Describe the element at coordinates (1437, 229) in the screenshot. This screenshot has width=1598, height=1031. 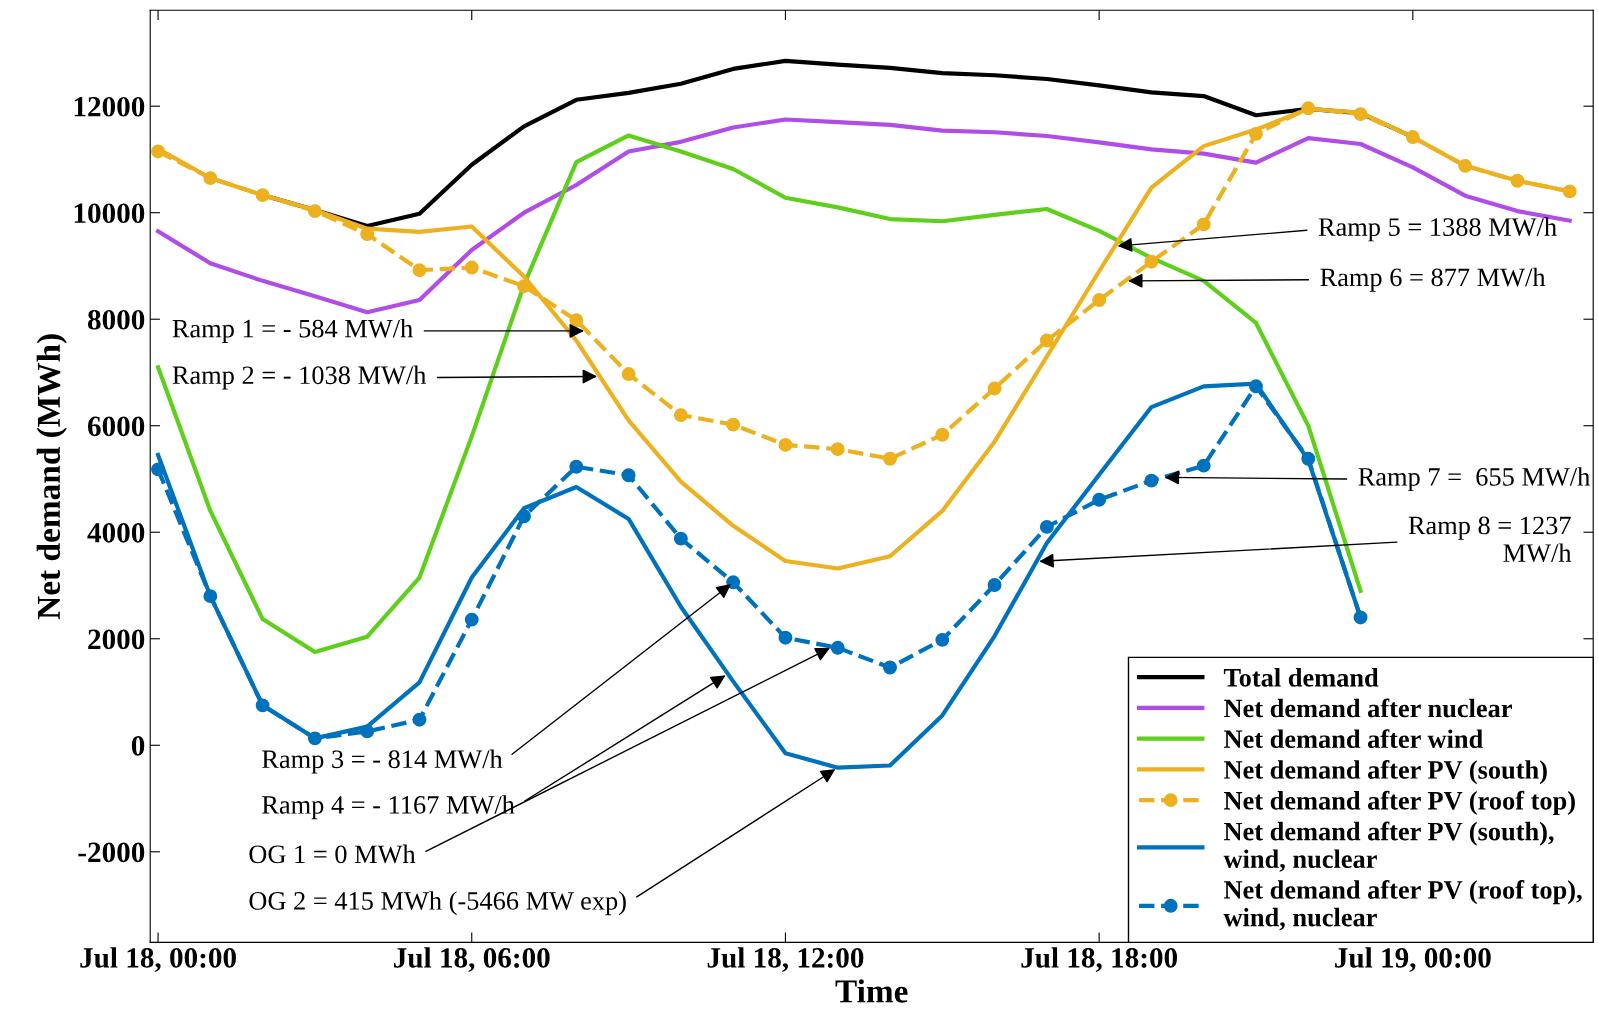
I see `annotation: Ramp 5 = 1388 MW/h` at that location.